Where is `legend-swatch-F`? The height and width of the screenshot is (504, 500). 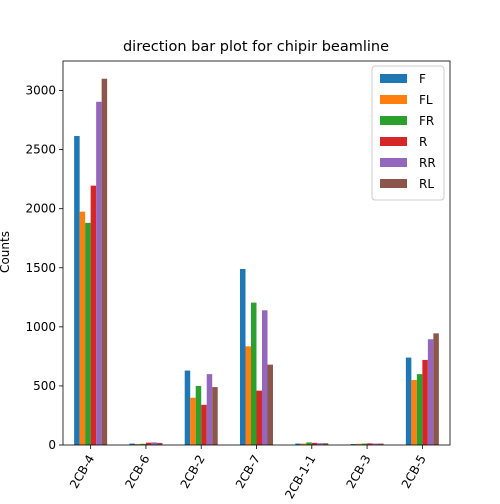 legend-swatch-F is located at coordinates (393, 78).